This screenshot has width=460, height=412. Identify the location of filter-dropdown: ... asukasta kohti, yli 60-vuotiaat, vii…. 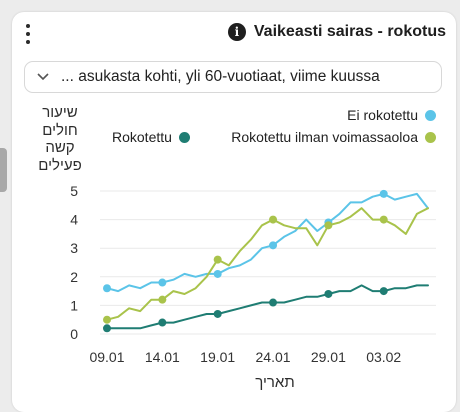
(233, 77).